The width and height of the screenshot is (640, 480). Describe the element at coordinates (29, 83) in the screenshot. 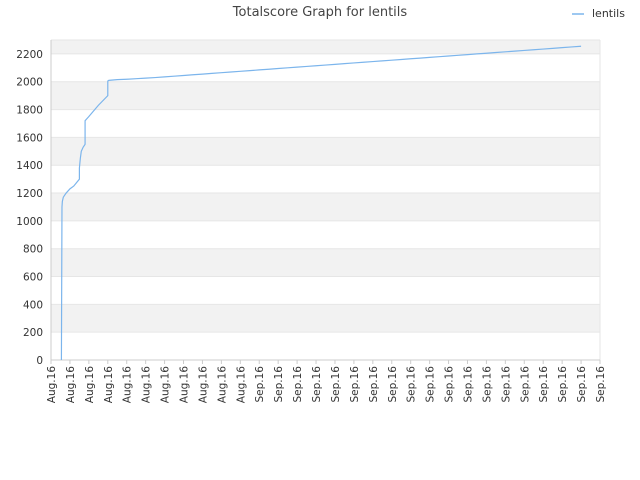

I see `y-tick-label: 2000` at that location.